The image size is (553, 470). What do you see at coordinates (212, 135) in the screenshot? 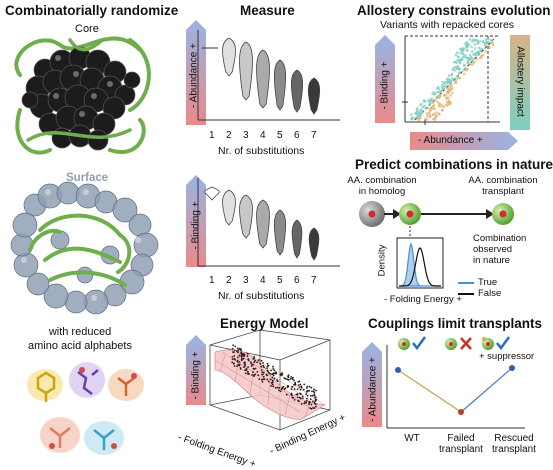
I see `x-tick-label: 1` at bounding box center [212, 135].